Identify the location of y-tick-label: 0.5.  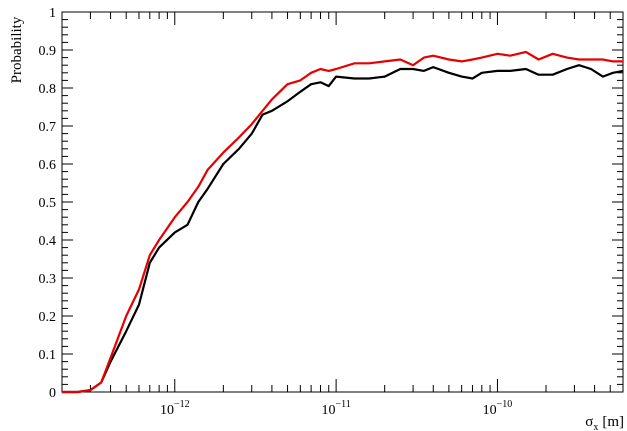
(48, 203).